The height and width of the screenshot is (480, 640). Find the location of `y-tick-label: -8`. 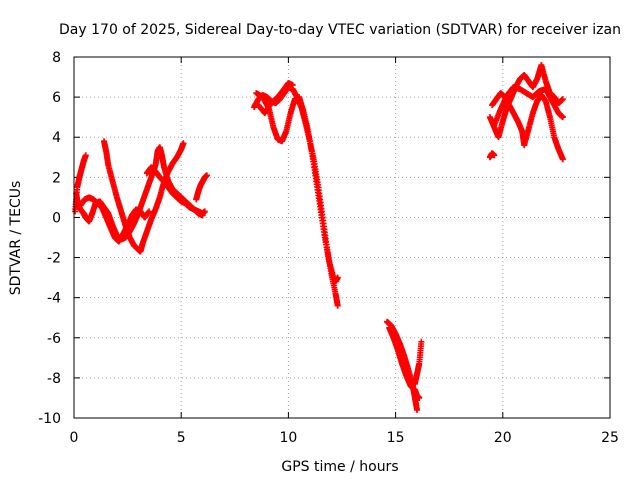

y-tick-label: -8 is located at coordinates (54, 379).